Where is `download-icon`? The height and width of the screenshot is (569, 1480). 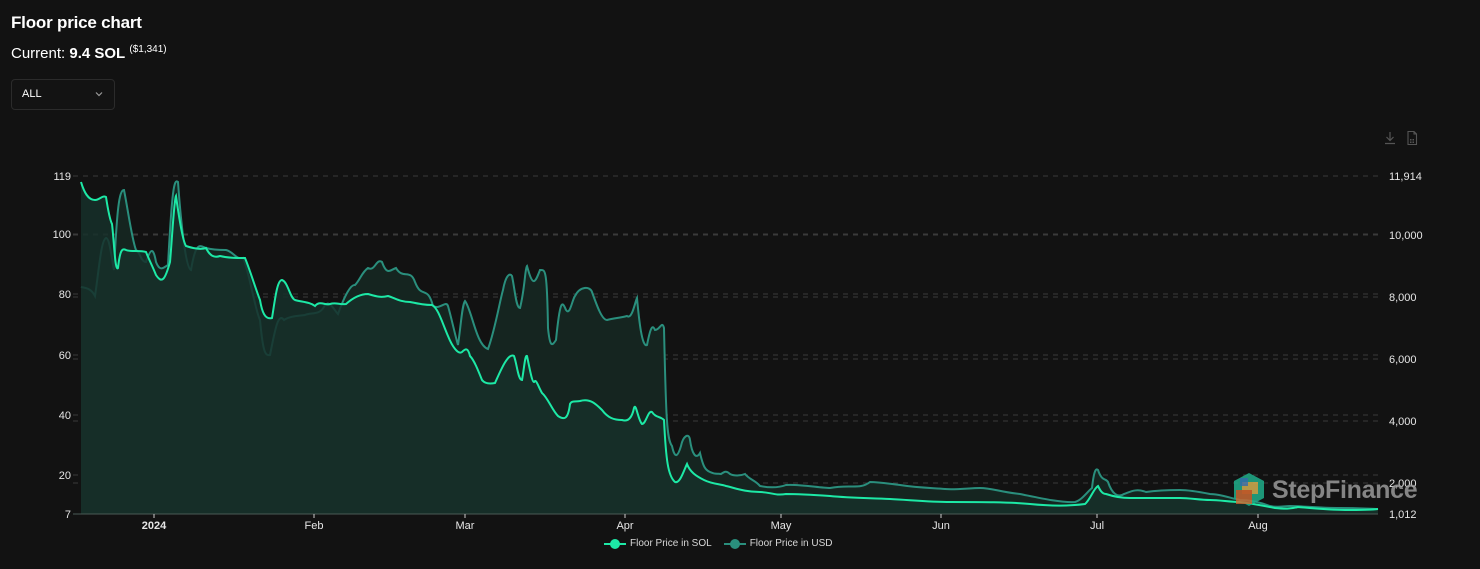
download-icon is located at coordinates (1390, 138).